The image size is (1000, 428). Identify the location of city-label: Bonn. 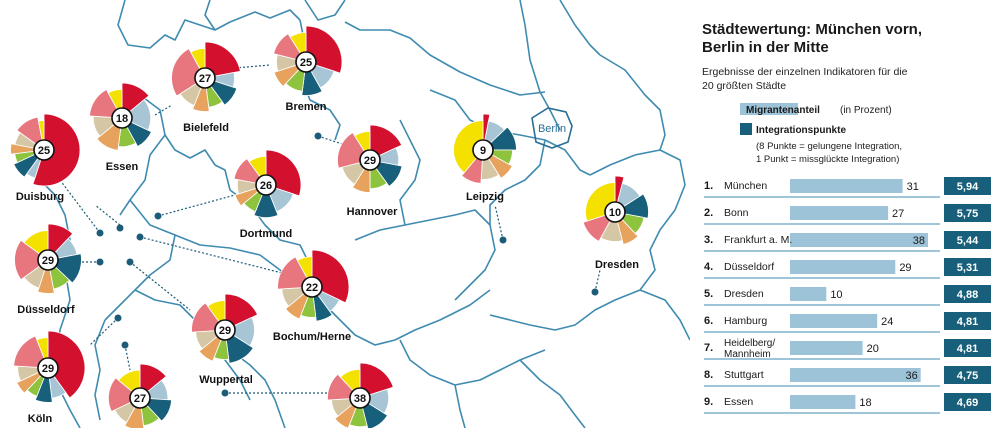
(736, 213).